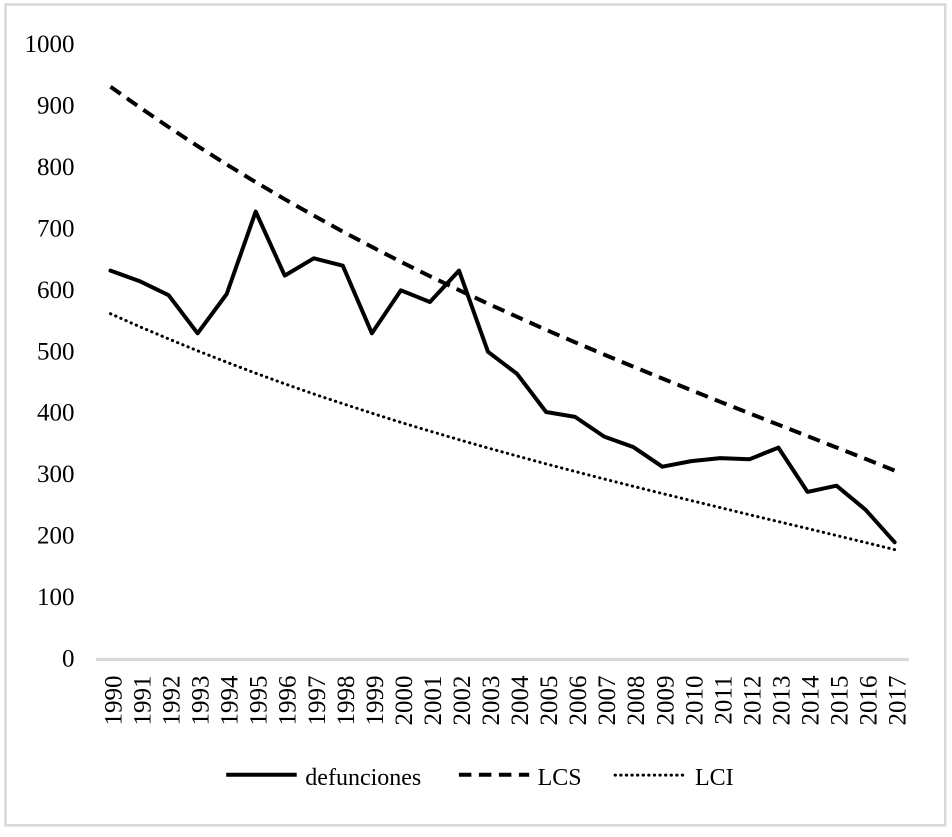  I want to click on svg-text: 2008, so click(636, 701).